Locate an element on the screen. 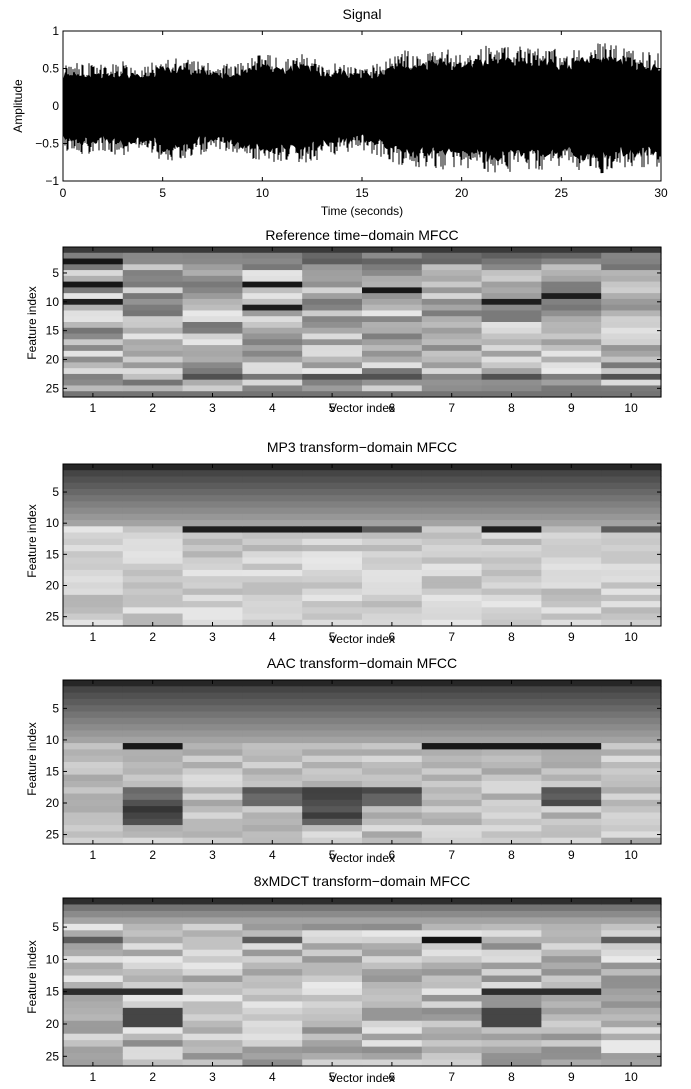 This screenshot has height=1089, width=691. reference-mfcc-ylabel: Feature index is located at coordinates (32, 322).